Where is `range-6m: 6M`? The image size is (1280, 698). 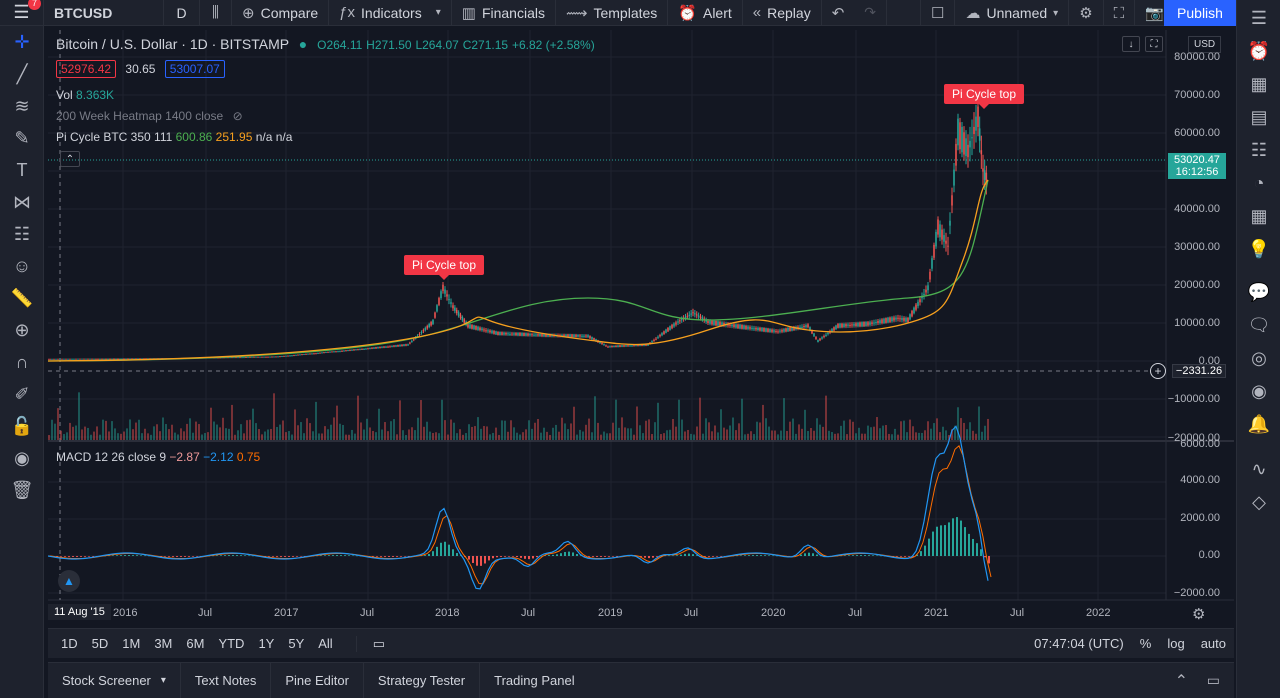
range-6m: 6M is located at coordinates (195, 643).